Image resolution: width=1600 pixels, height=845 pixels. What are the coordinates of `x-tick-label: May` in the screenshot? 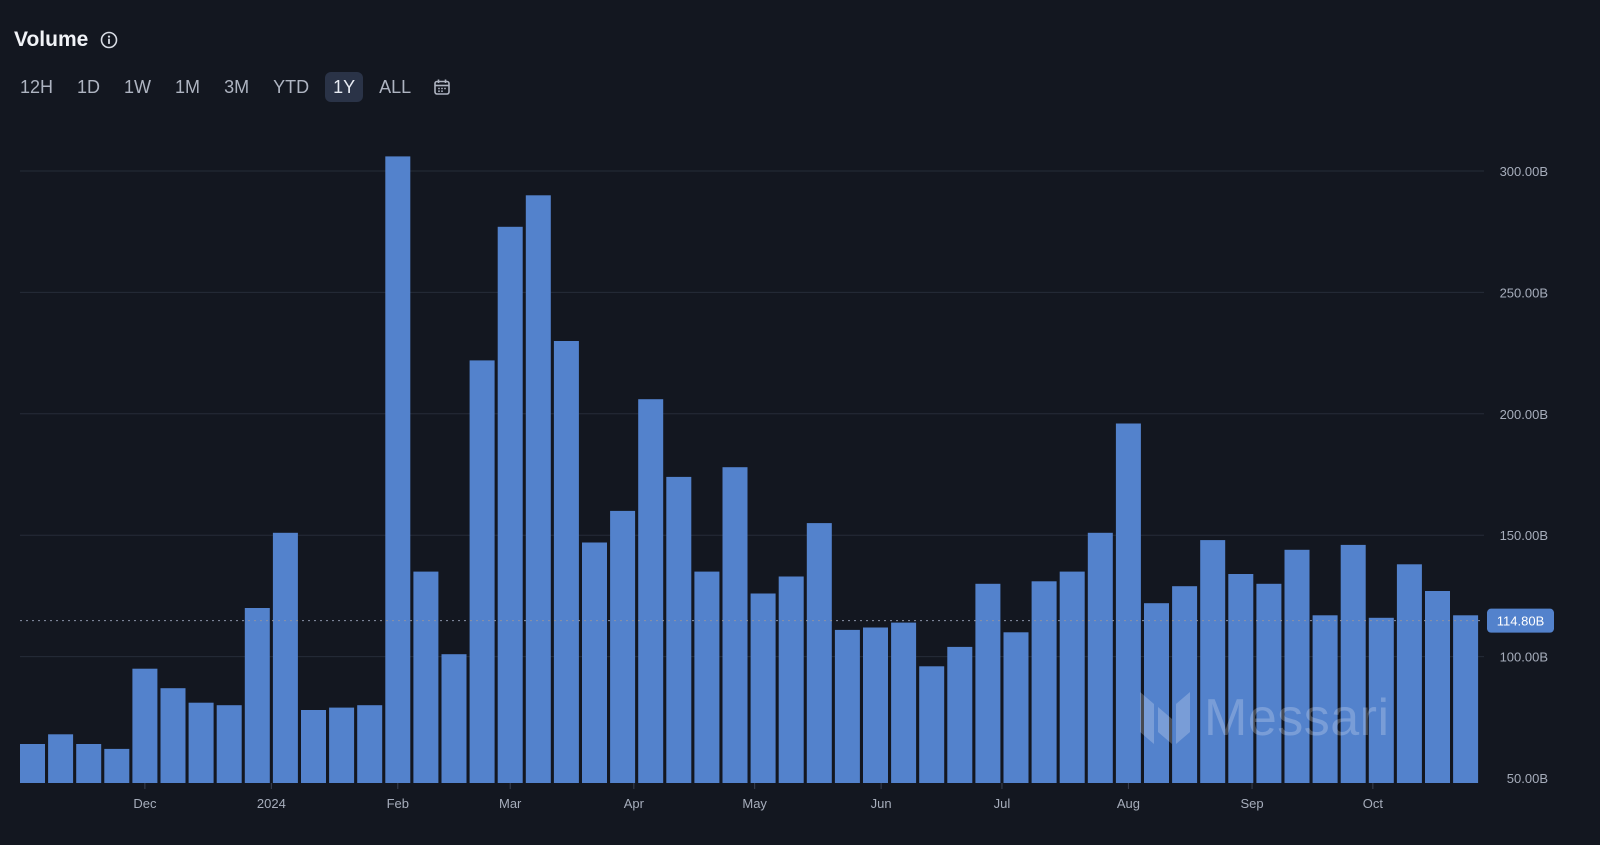 It's located at (754, 803).